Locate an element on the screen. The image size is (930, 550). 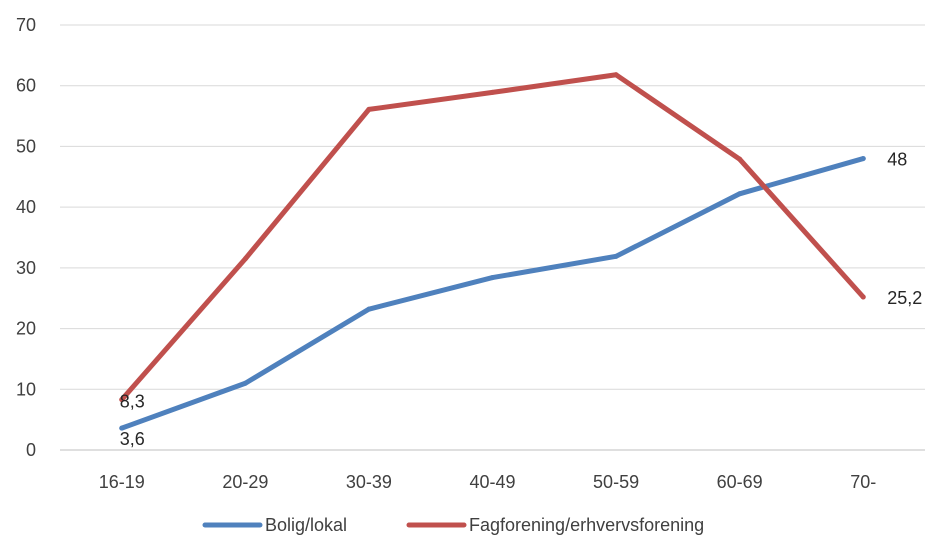
legend-item: Fagforening/erhvervsforening is located at coordinates (555, 525).